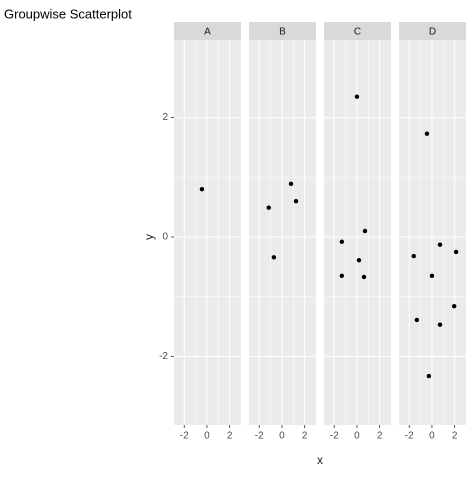 The image size is (474, 478). I want to click on strip-label: A, so click(207, 32).